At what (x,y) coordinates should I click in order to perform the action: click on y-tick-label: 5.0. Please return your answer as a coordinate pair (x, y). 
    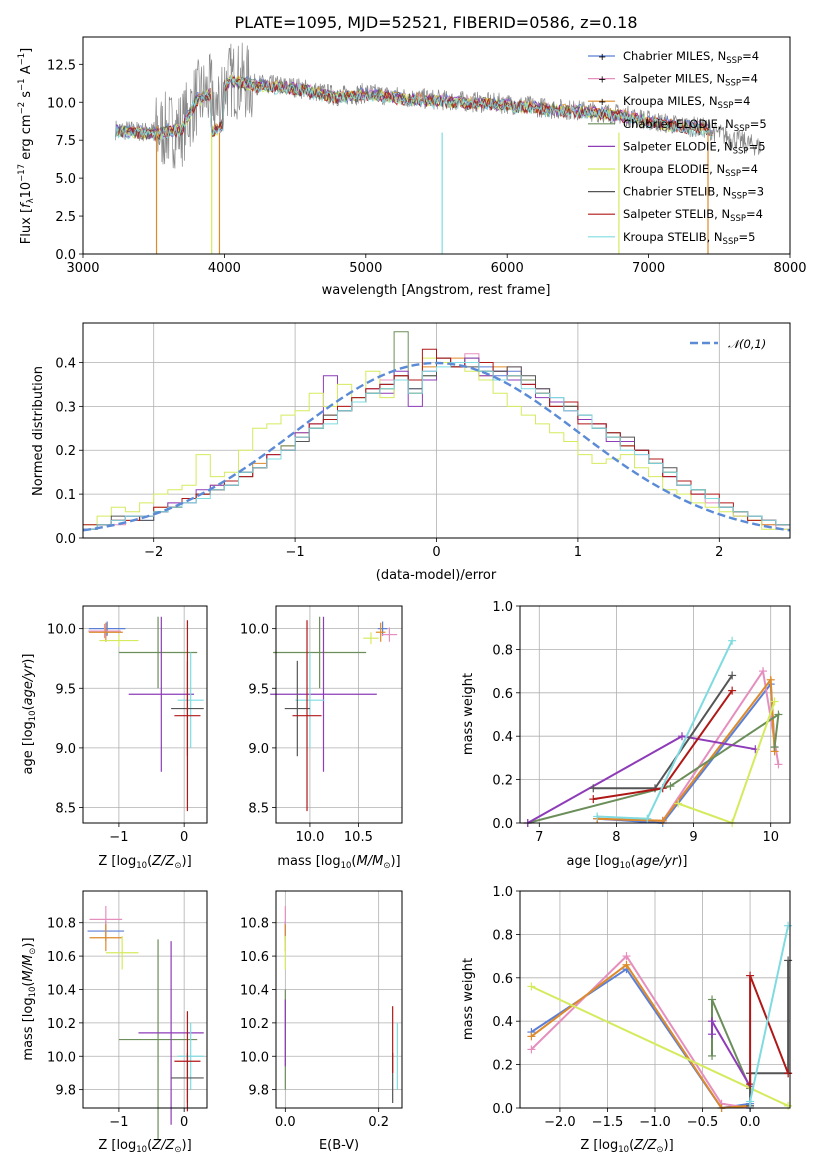
    Looking at the image, I should click on (65, 179).